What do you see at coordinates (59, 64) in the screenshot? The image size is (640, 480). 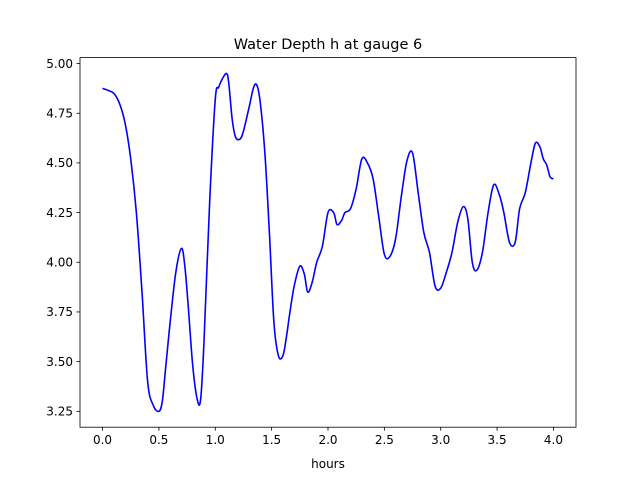 I see `y-tick-label: 5.00` at bounding box center [59, 64].